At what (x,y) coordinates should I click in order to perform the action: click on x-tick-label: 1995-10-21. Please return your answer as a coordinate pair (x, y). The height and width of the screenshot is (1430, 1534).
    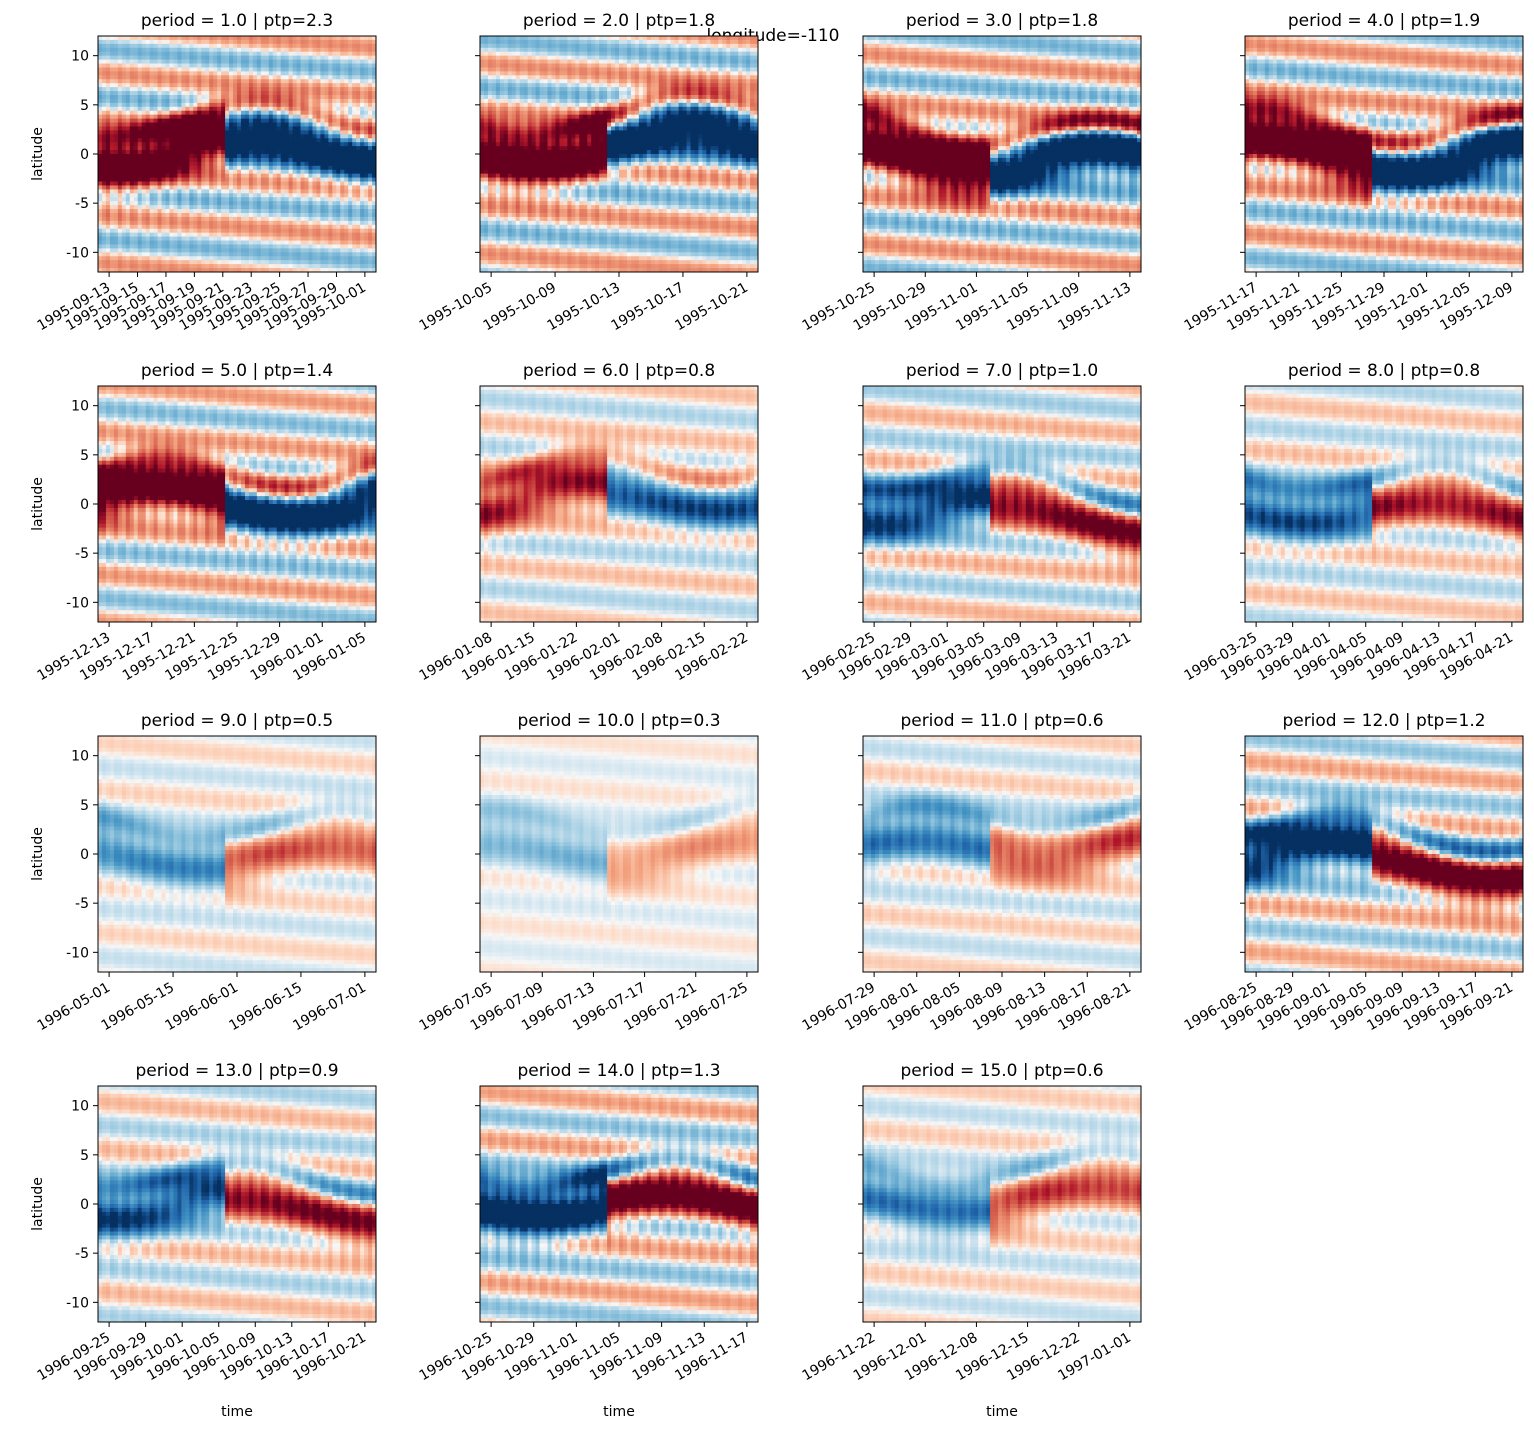
    Looking at the image, I should click on (711, 307).